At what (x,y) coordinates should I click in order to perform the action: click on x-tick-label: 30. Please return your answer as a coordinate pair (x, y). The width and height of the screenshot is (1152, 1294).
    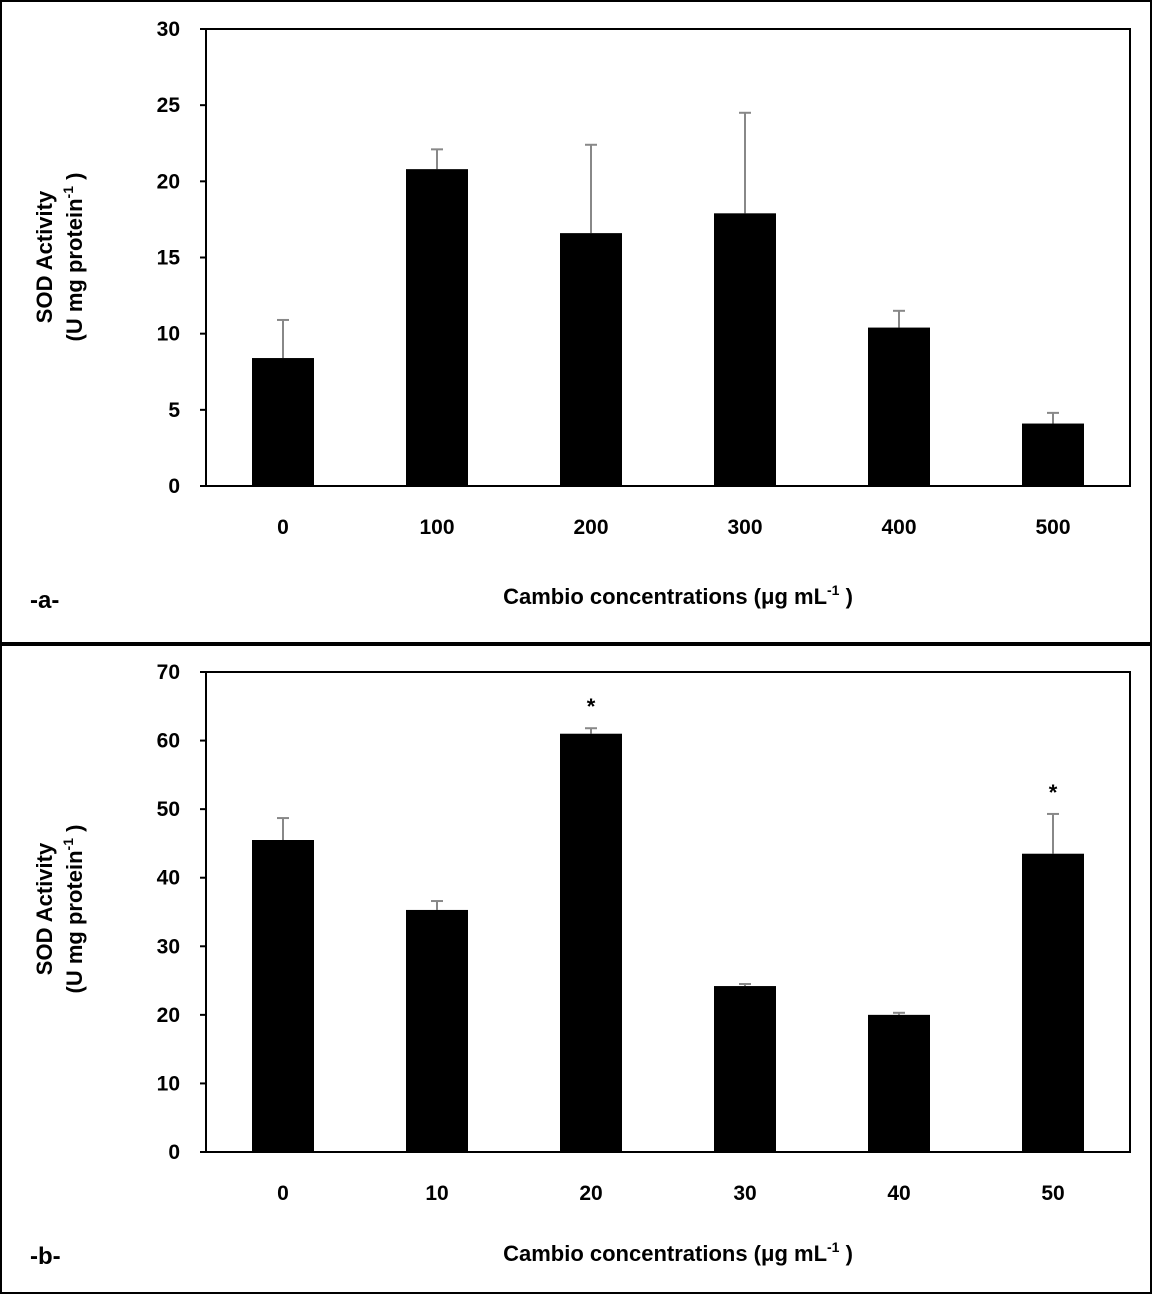
    Looking at the image, I should click on (744, 1193).